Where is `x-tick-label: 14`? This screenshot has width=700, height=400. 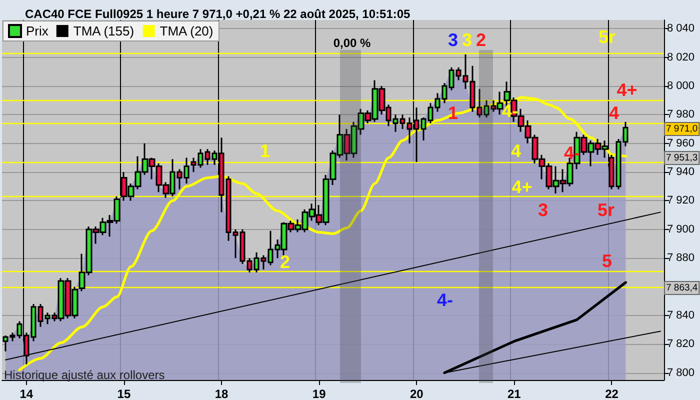 x-tick-label: 14 is located at coordinates (27, 393).